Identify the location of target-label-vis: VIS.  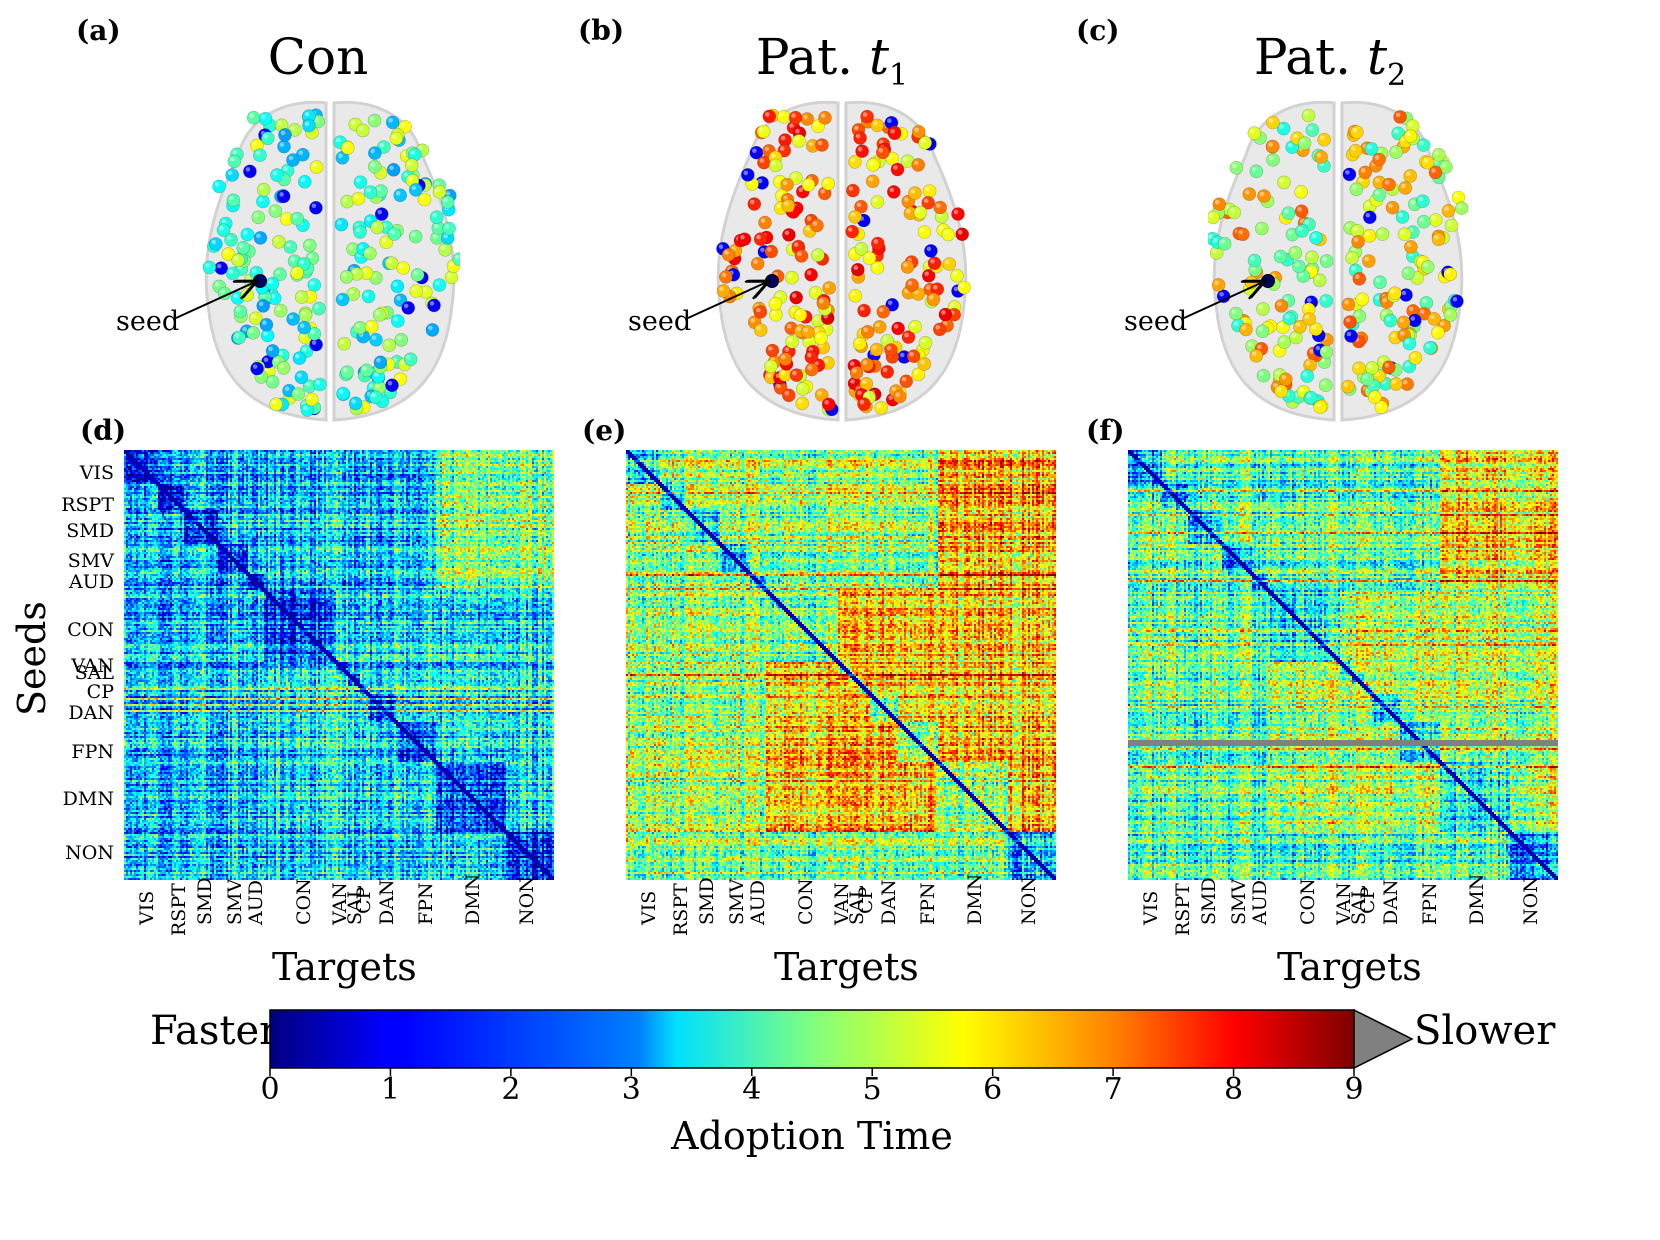
(146, 907).